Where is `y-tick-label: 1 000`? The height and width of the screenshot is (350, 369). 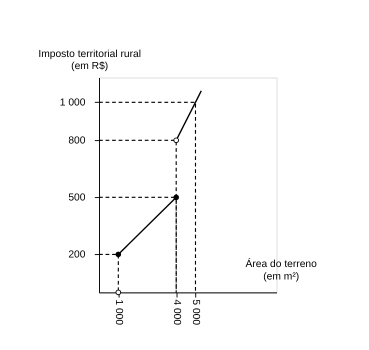 y-tick-label: 1 000 is located at coordinates (73, 103).